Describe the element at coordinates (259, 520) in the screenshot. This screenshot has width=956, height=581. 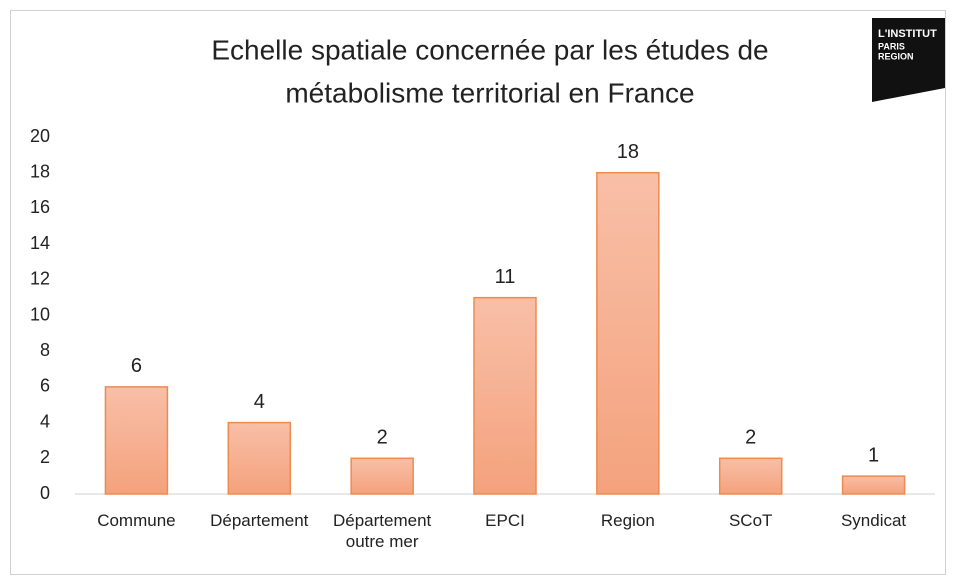
I see `x-tick-label: Département` at that location.